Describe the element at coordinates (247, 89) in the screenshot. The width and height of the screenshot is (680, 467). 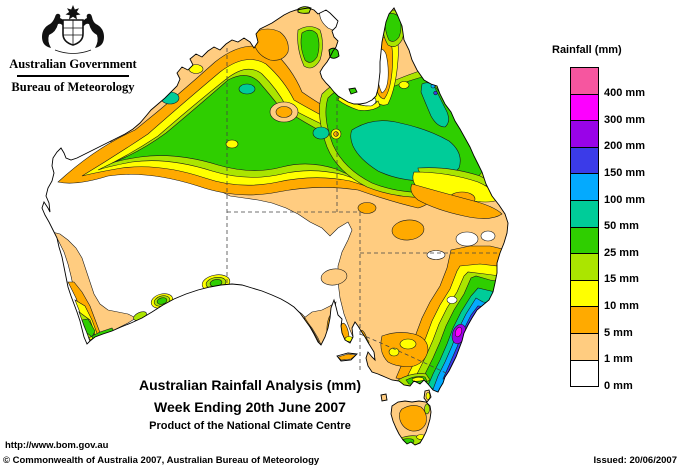
I see `contour-teal-spot-nt` at that location.